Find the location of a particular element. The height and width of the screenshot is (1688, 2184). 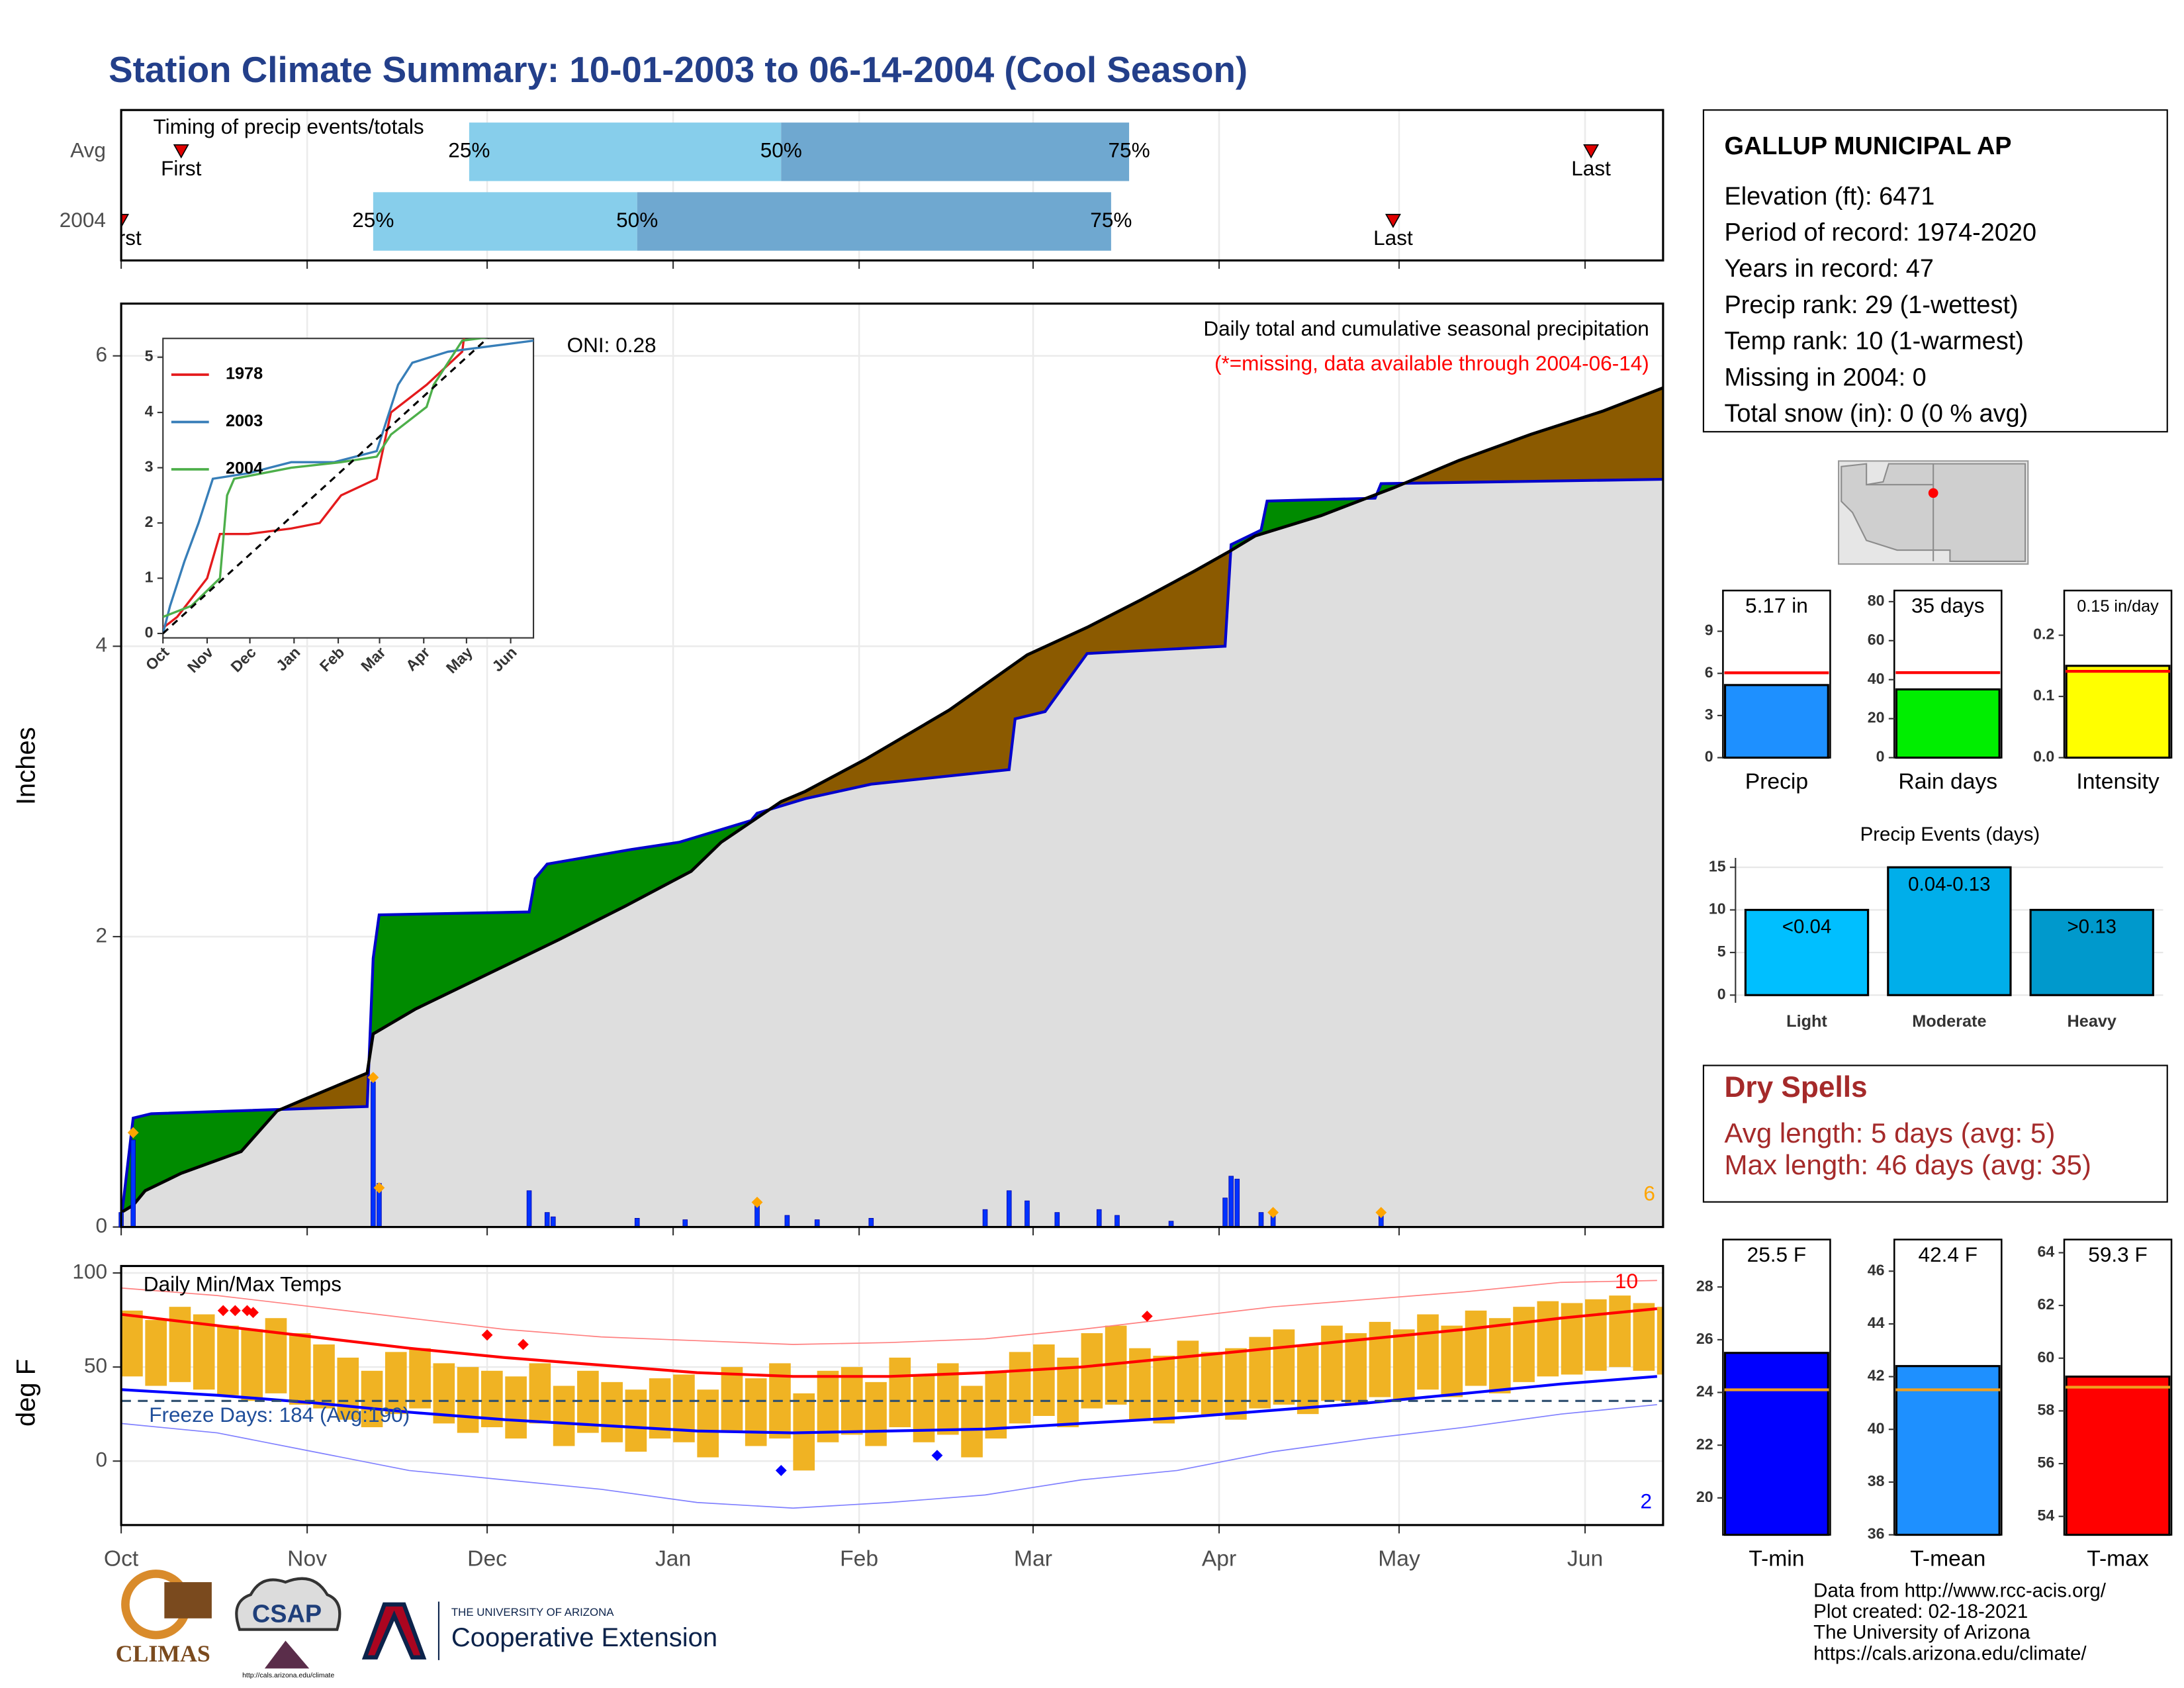

snow-count: 6 is located at coordinates (1649, 1193).